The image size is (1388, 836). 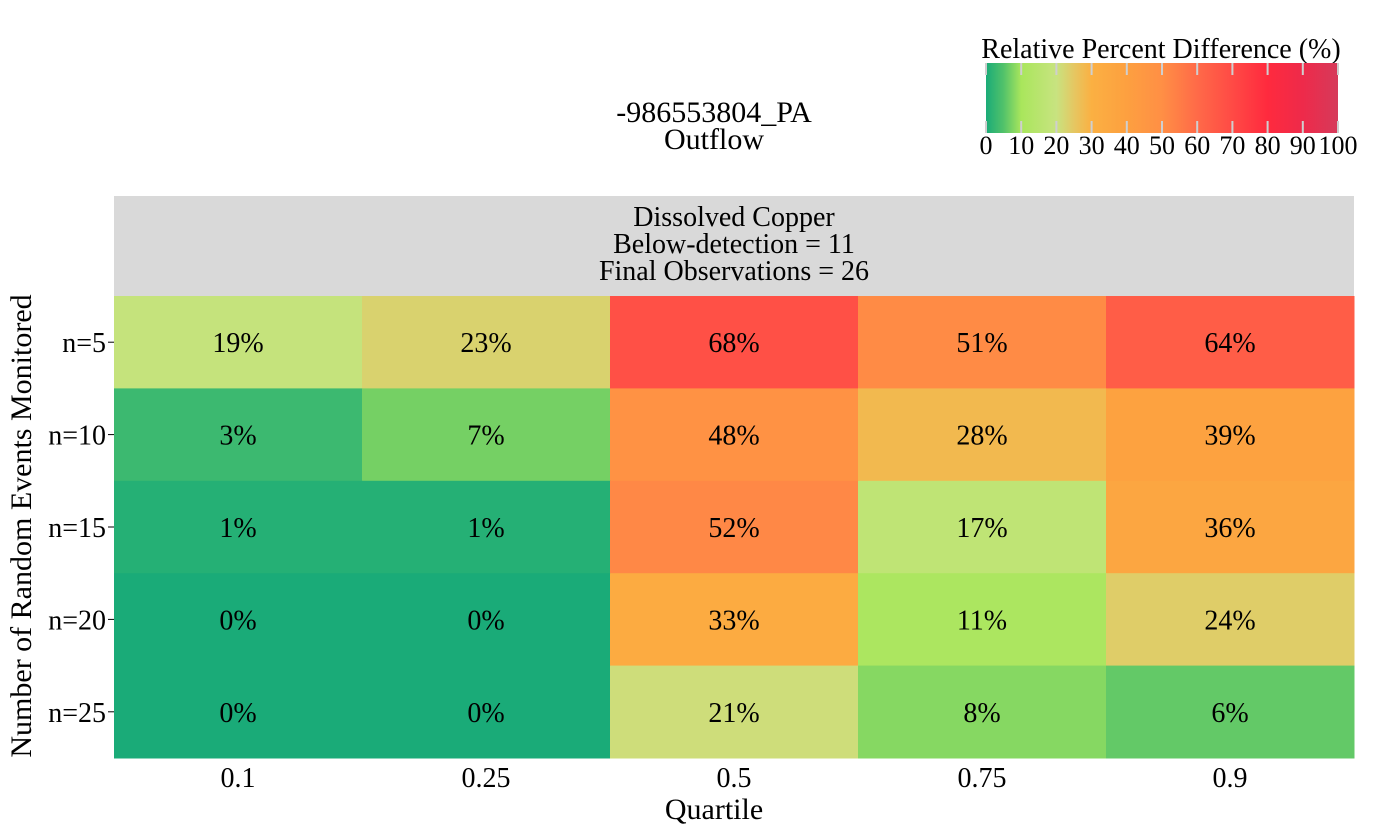 I want to click on x-tick-label: 0.25, so click(x=486, y=778).